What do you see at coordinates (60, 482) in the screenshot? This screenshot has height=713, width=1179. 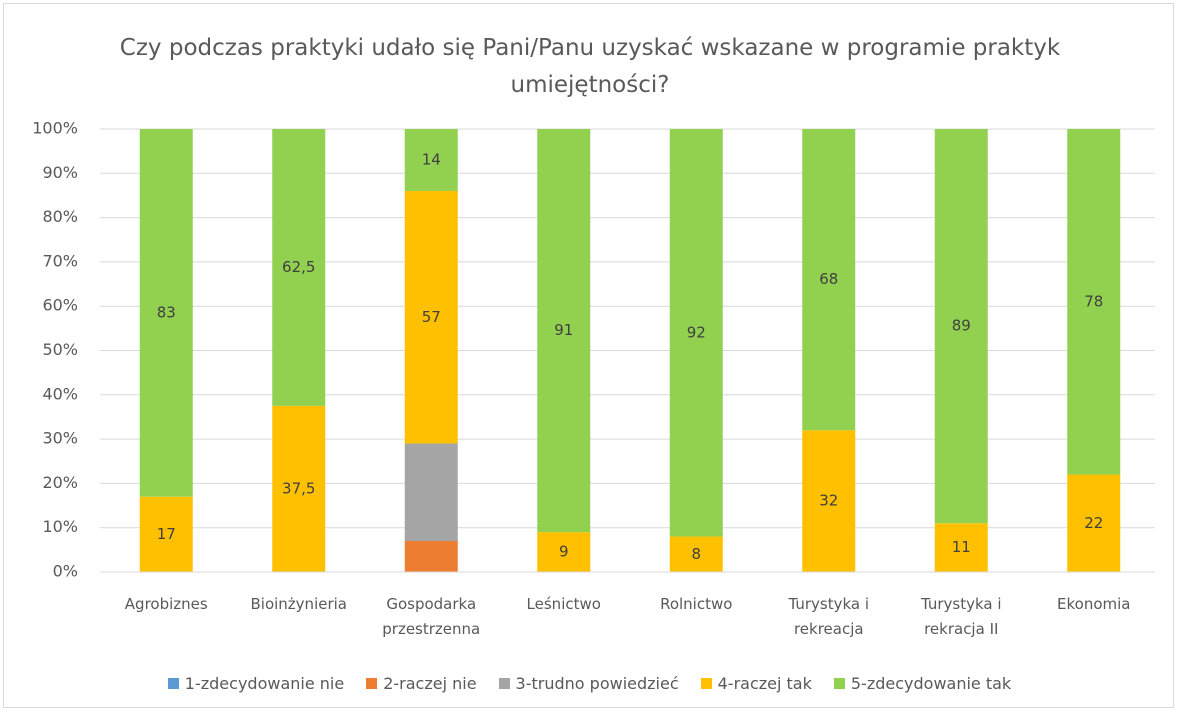 I see `y-tick-label: 20%` at bounding box center [60, 482].